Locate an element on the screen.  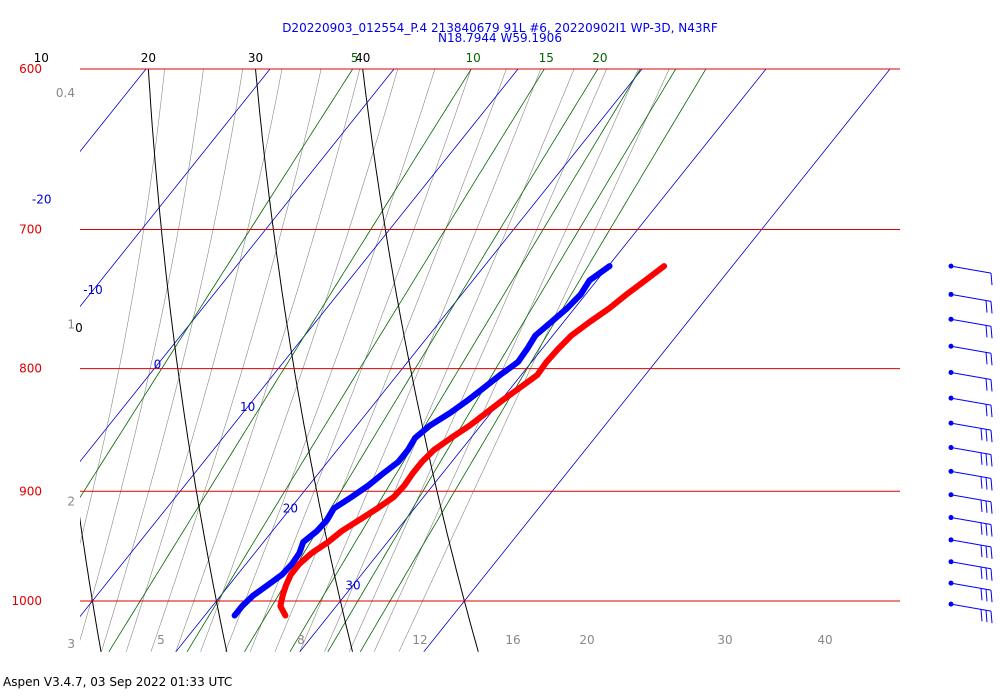
height-label: 0.4 is located at coordinates (65, 93).